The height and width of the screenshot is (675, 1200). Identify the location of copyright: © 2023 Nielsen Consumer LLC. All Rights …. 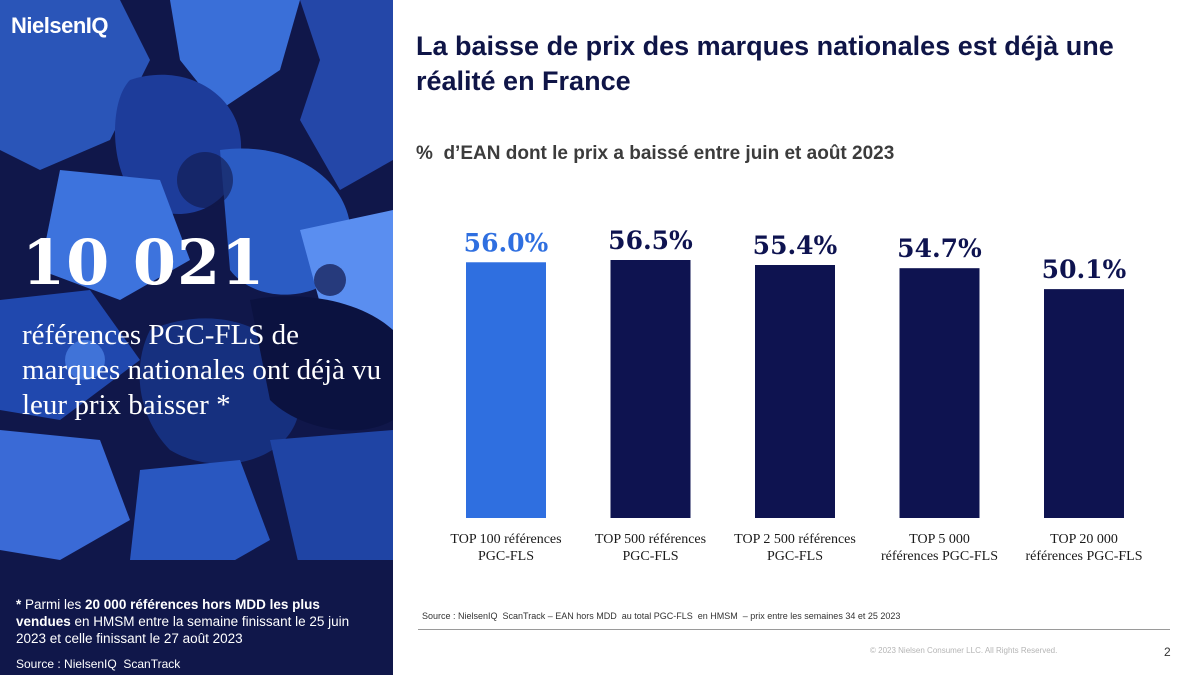
(964, 650).